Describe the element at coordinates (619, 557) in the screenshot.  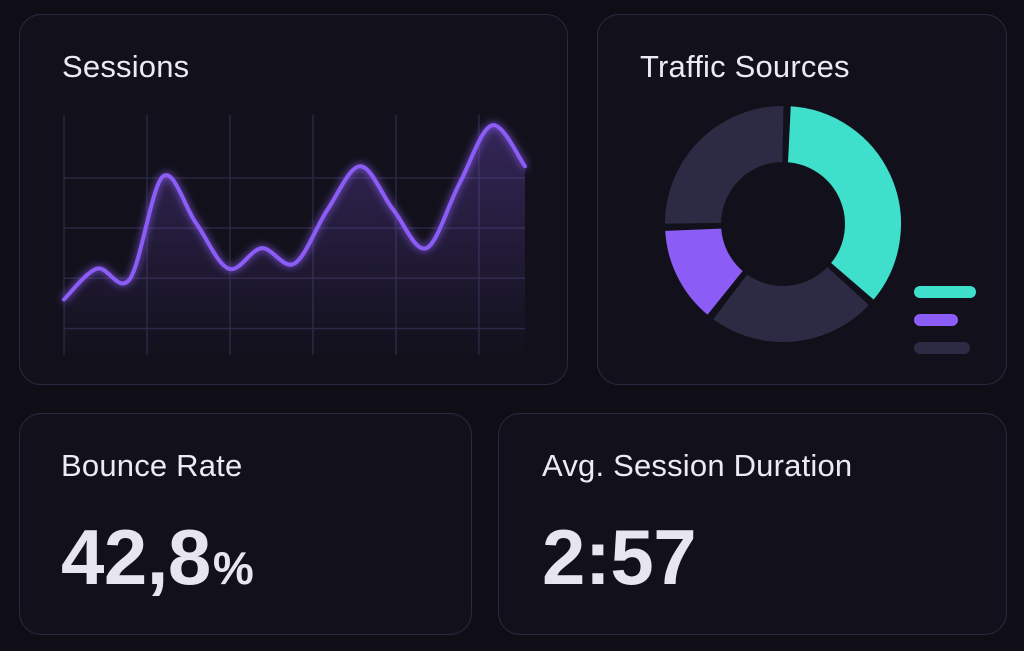
I see `avg-session-duration-value: 2:57` at that location.